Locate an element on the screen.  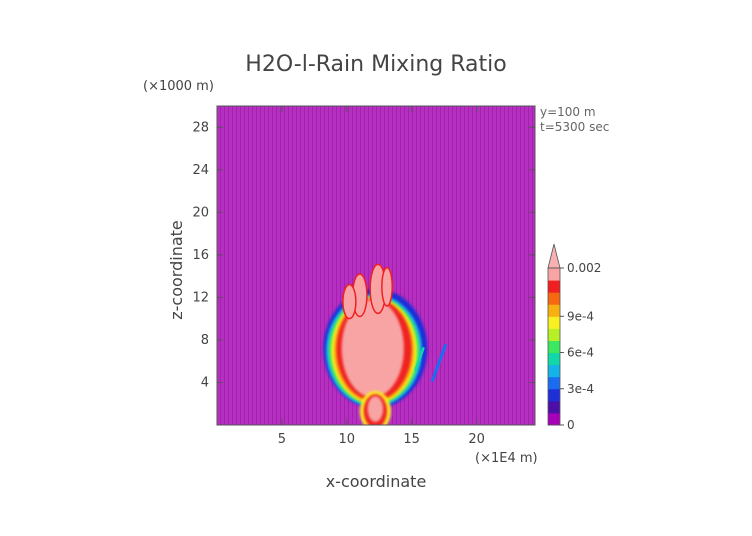
field-contours is located at coordinates (385, 344).